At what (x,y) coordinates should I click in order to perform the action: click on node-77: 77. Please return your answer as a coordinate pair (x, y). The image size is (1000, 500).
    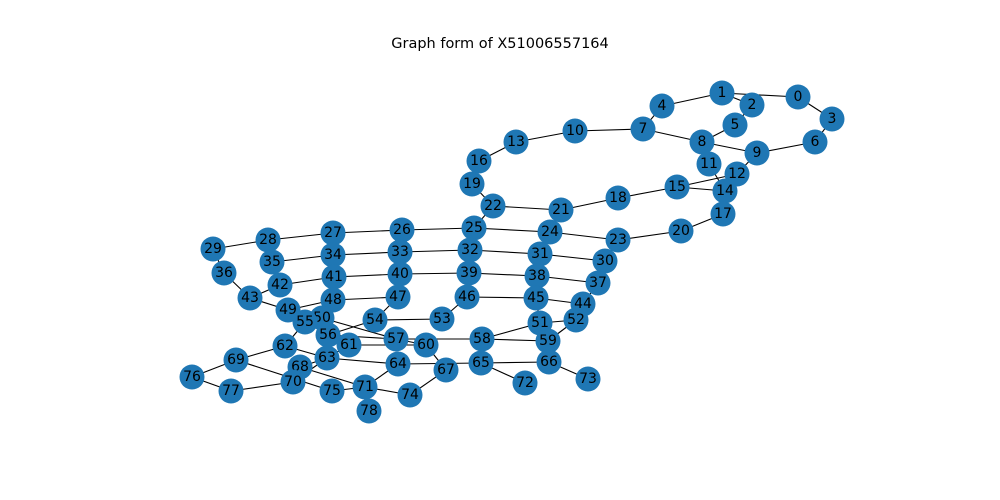
    Looking at the image, I should click on (231, 391).